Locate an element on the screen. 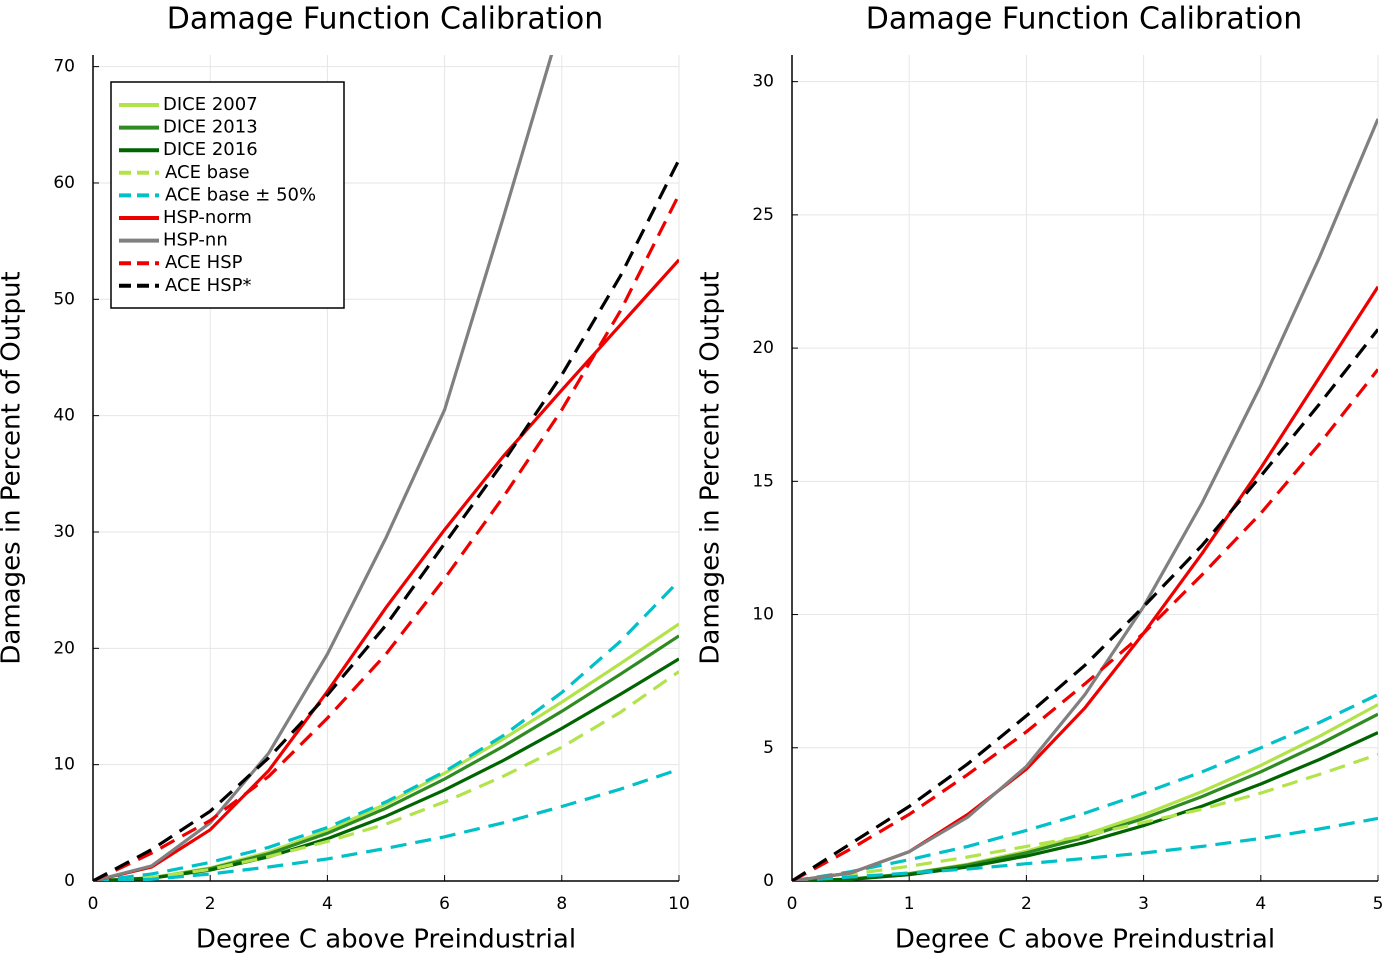 This screenshot has height=962, width=1395. legend-label: DICE 2013 is located at coordinates (210, 127).